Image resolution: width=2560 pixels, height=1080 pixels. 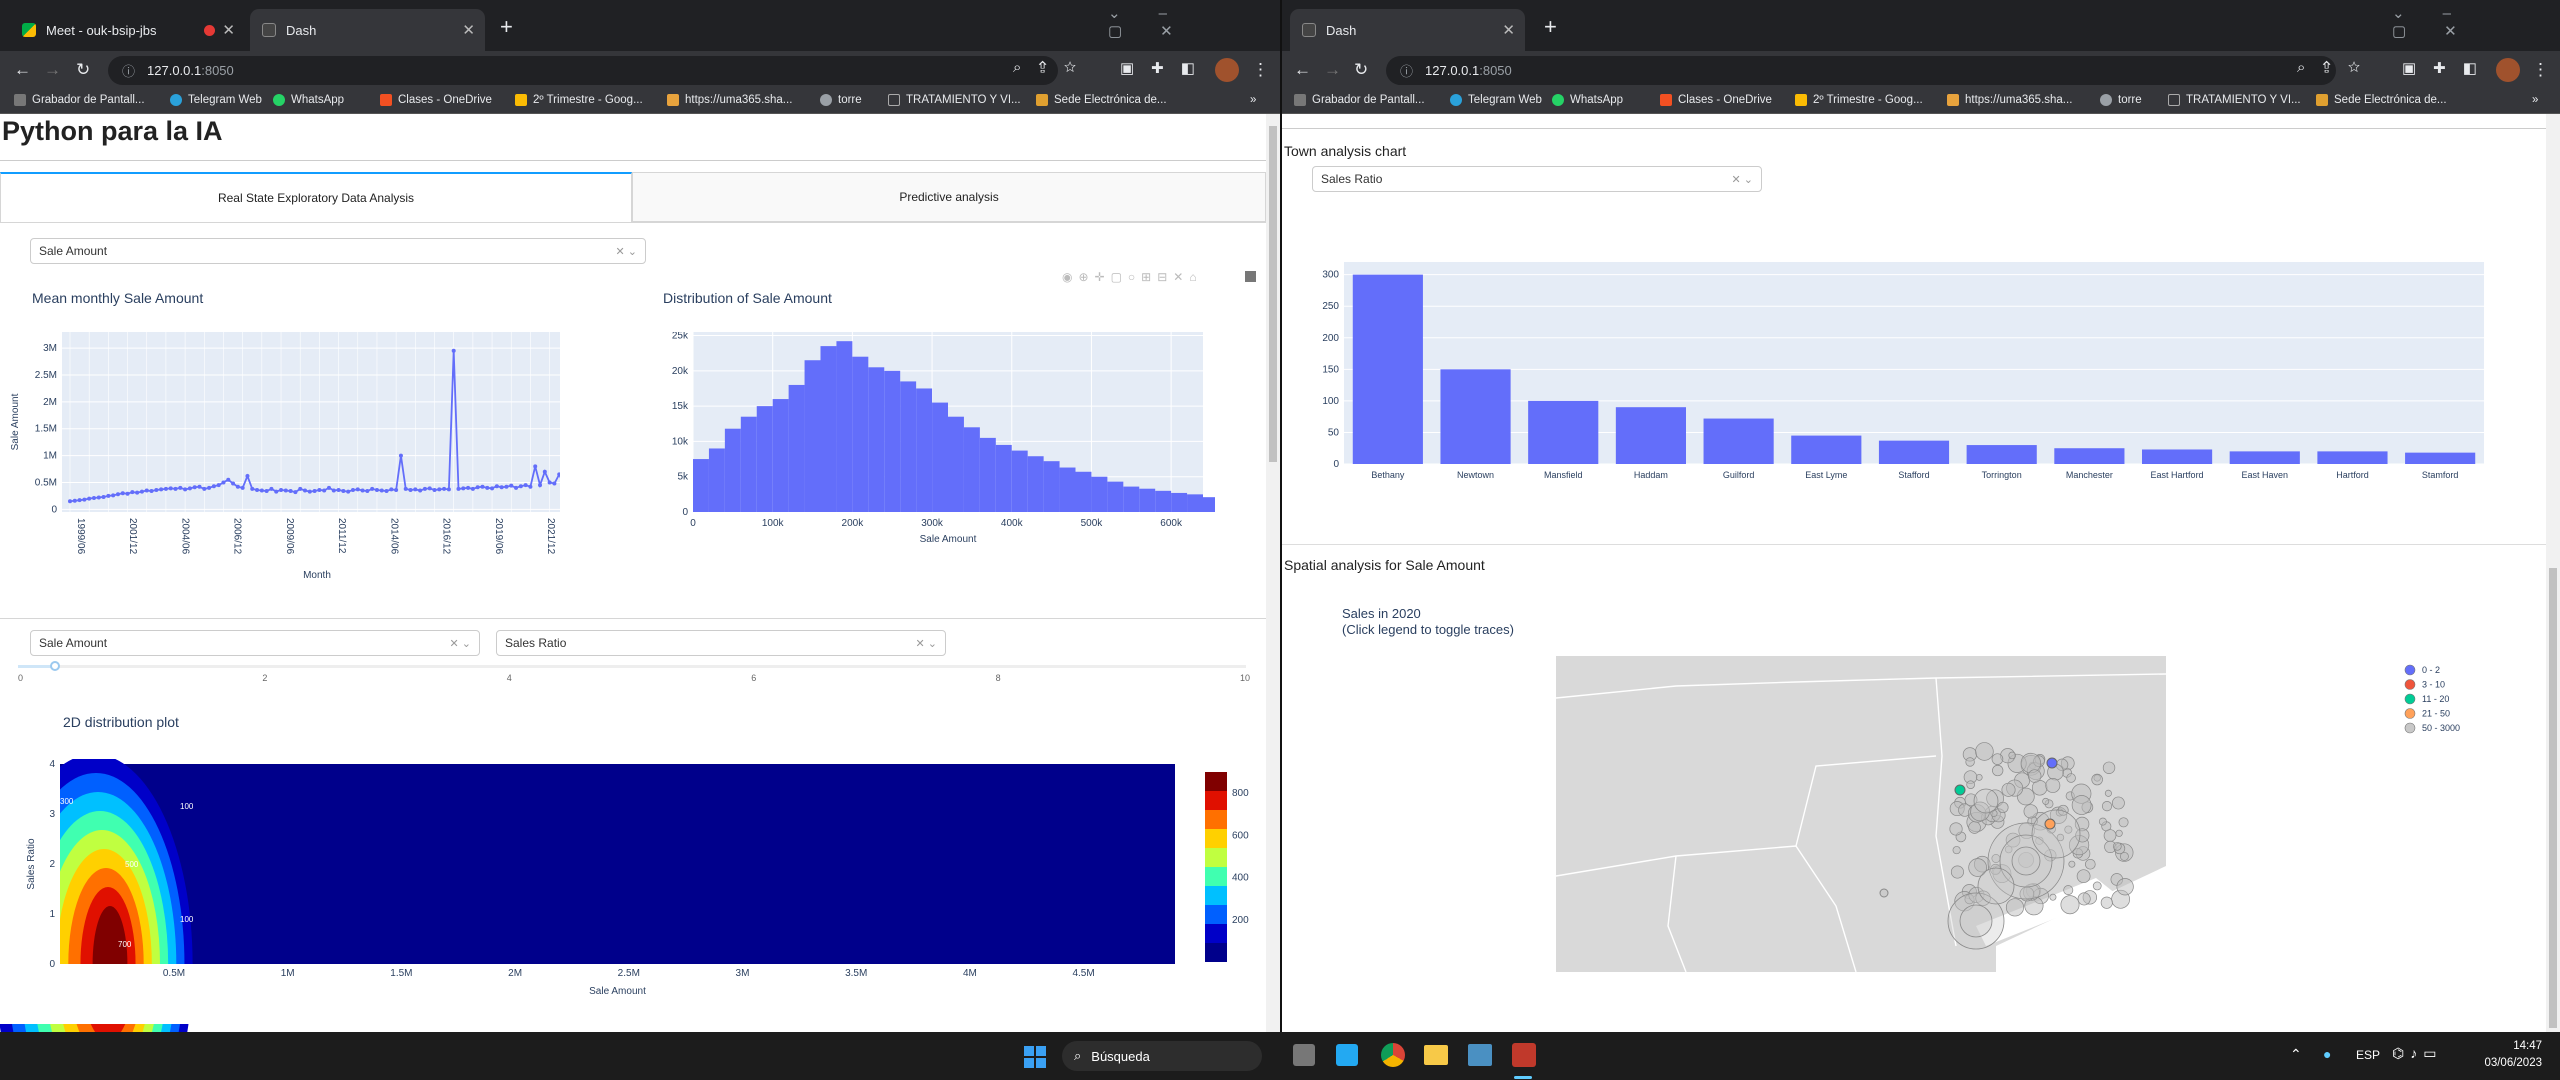 I want to click on plot-modebar: ◉⊕✛▢○⊞⊟✕⌂, so click(x=1132, y=277).